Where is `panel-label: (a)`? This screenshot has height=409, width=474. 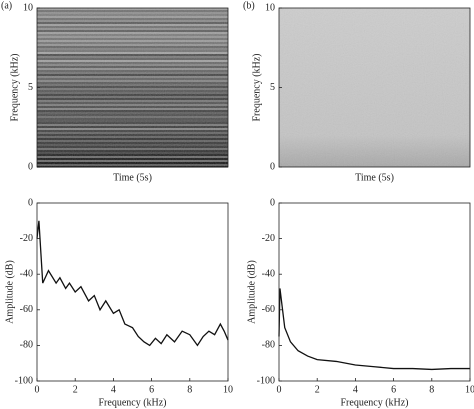
panel-label: (a) is located at coordinates (6, 5).